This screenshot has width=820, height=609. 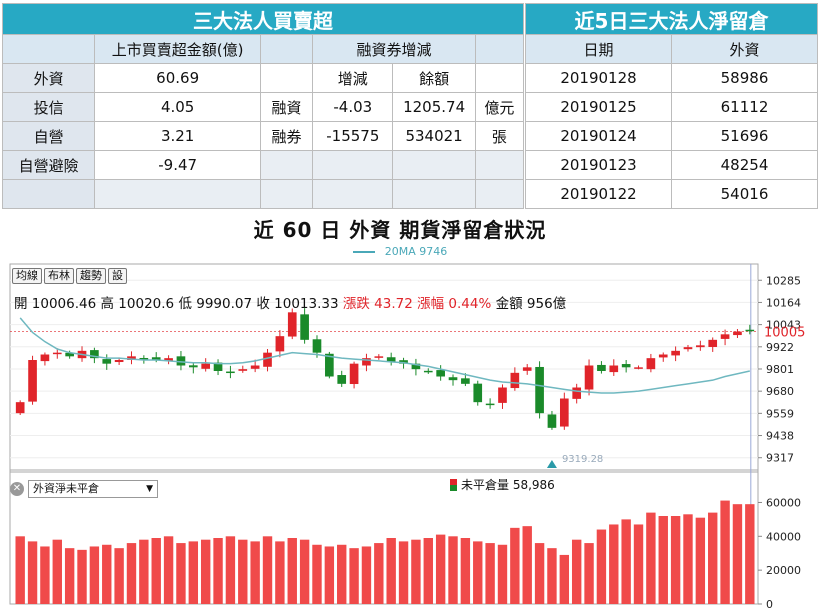 What do you see at coordinates (598, 107) in the screenshot?
I see `date-cell: 20190125` at bounding box center [598, 107].